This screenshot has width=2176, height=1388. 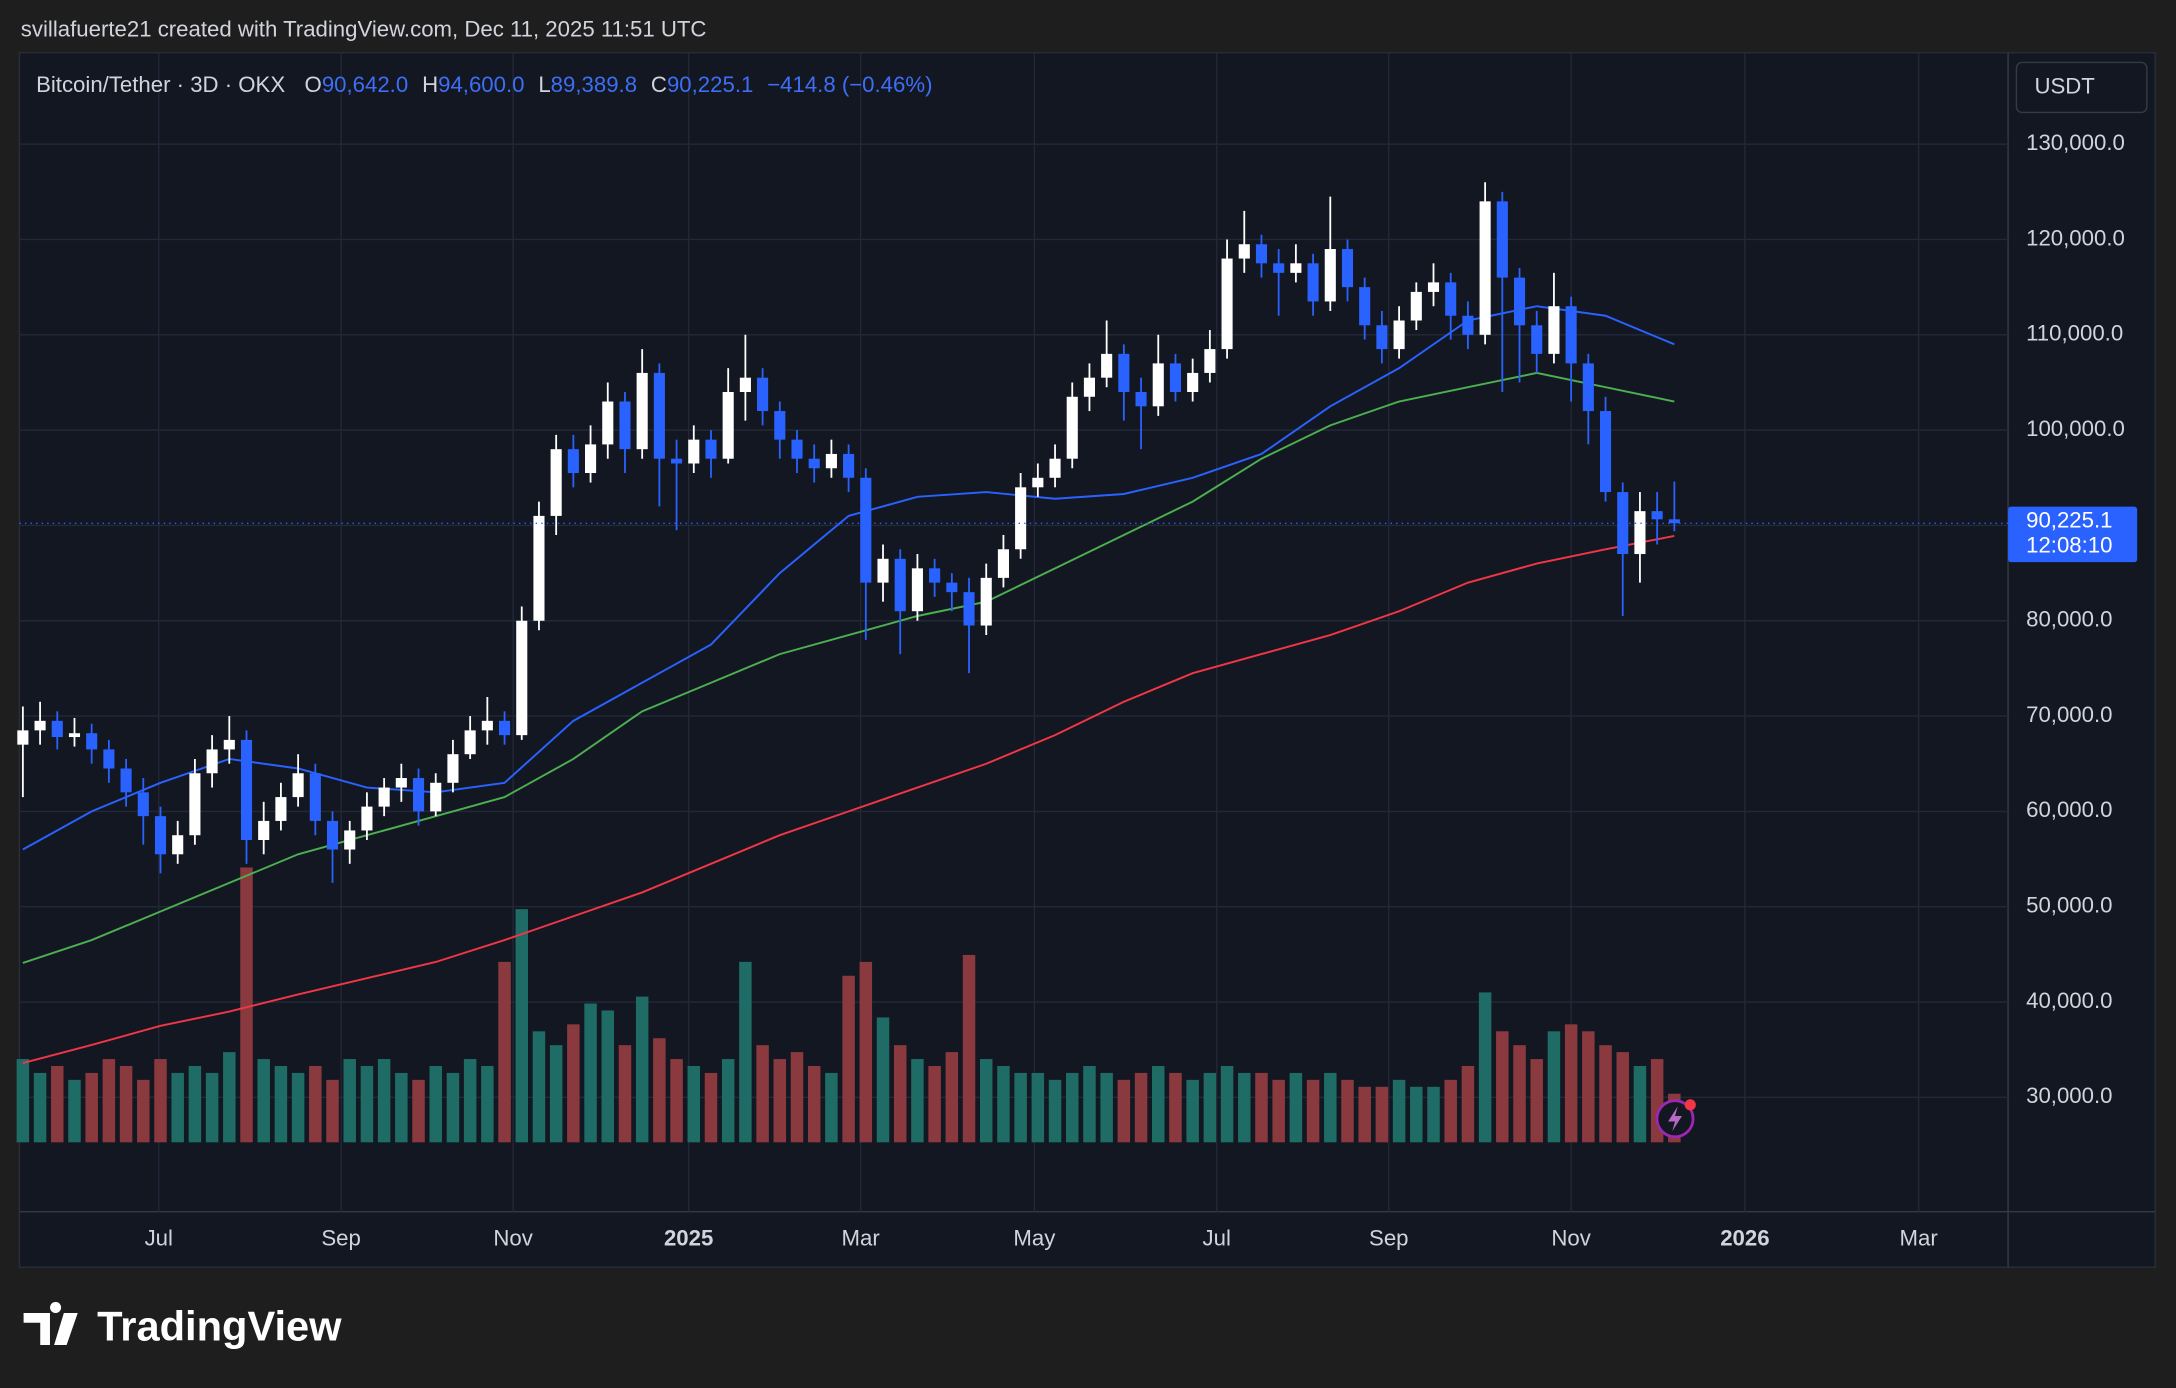 What do you see at coordinates (160, 84) in the screenshot?
I see `symbol: Bitcoin/Tether · 3D · OKX` at bounding box center [160, 84].